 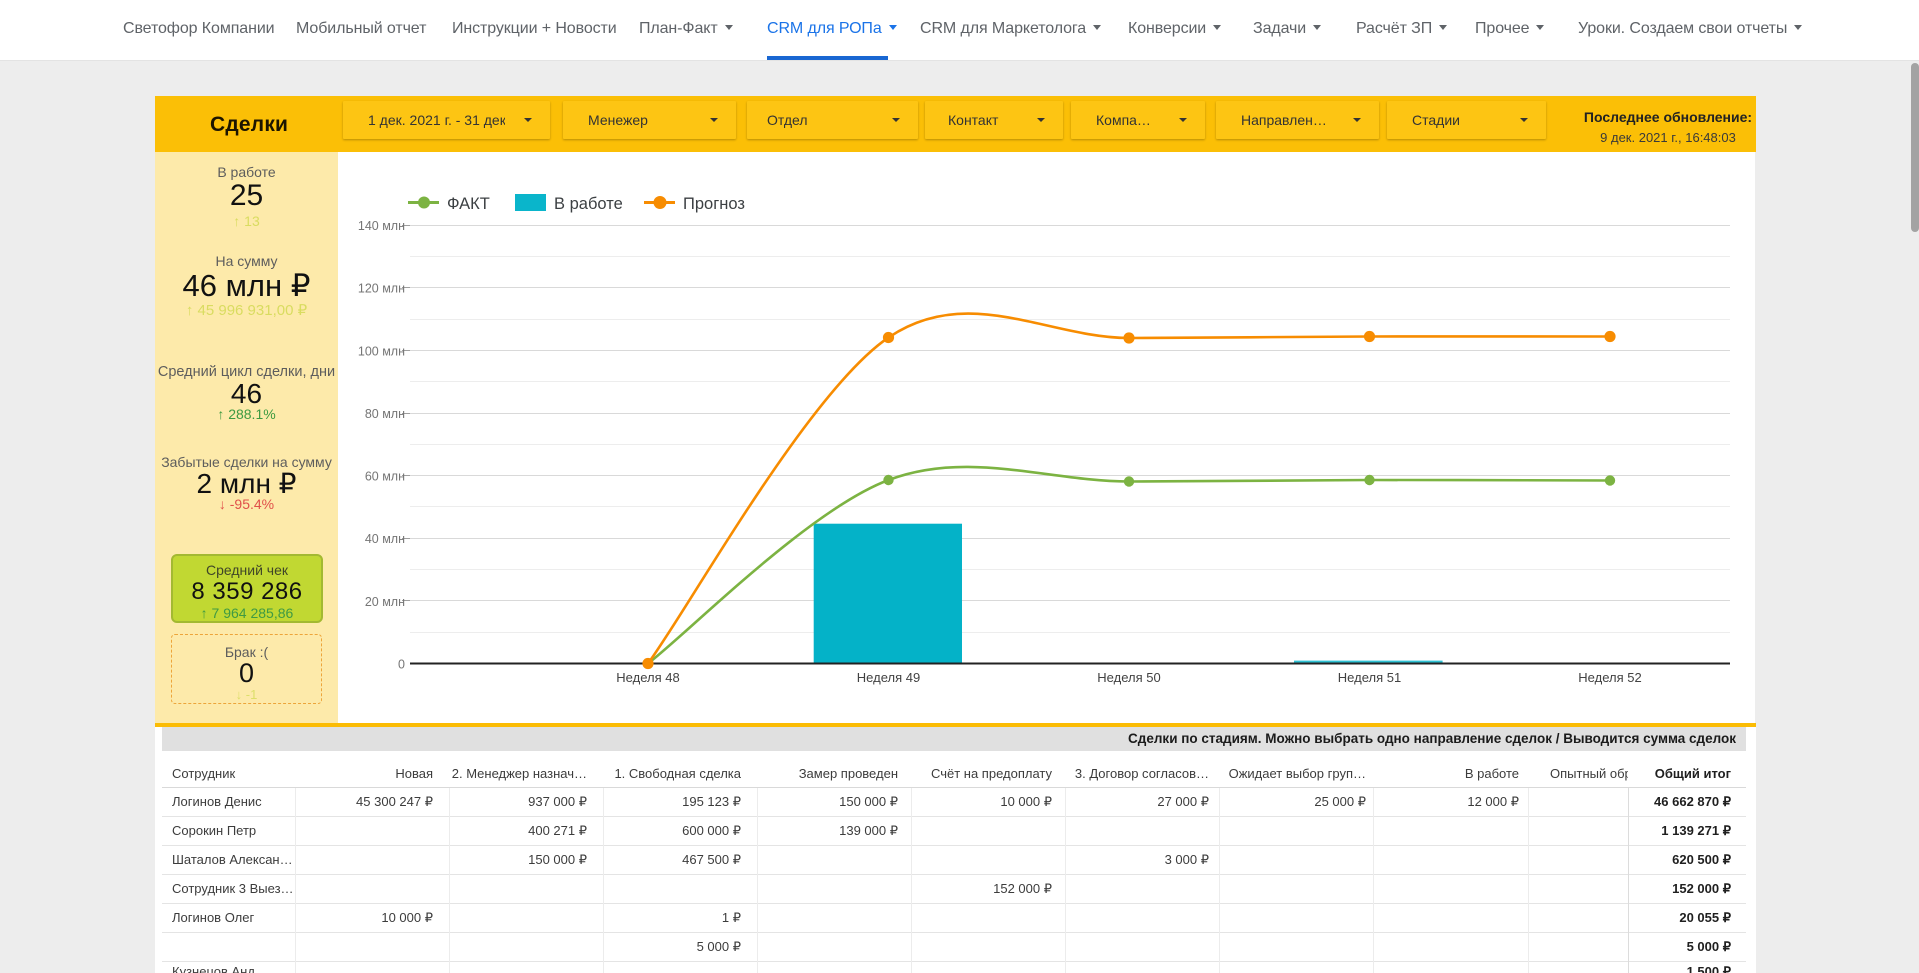 What do you see at coordinates (385, 539) in the screenshot?
I see `svg-text: 40 млн` at bounding box center [385, 539].